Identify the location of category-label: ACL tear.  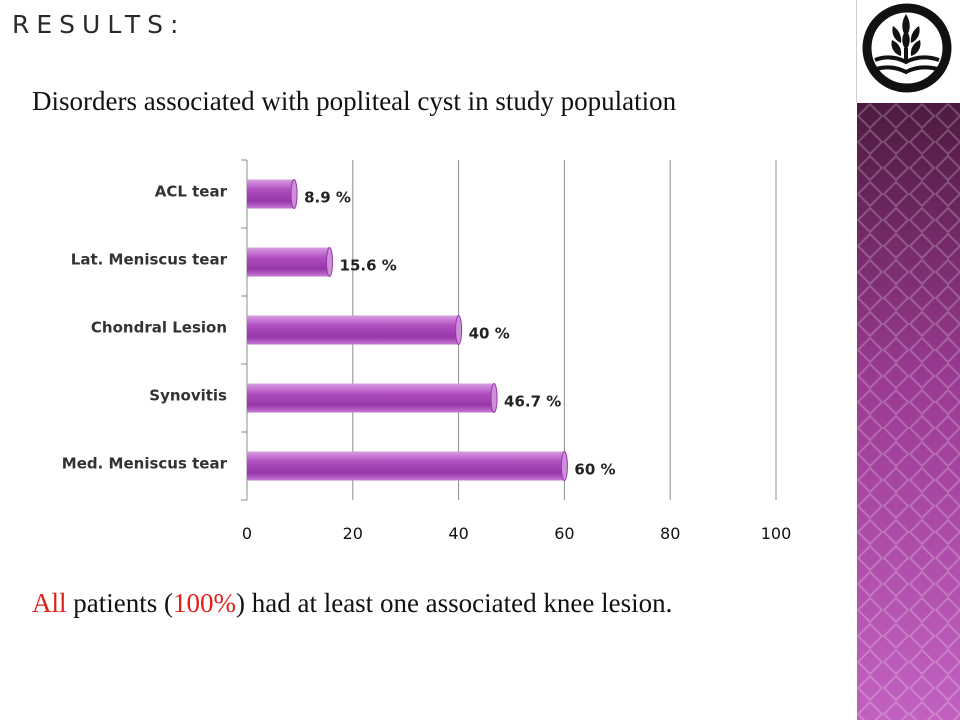
(191, 192).